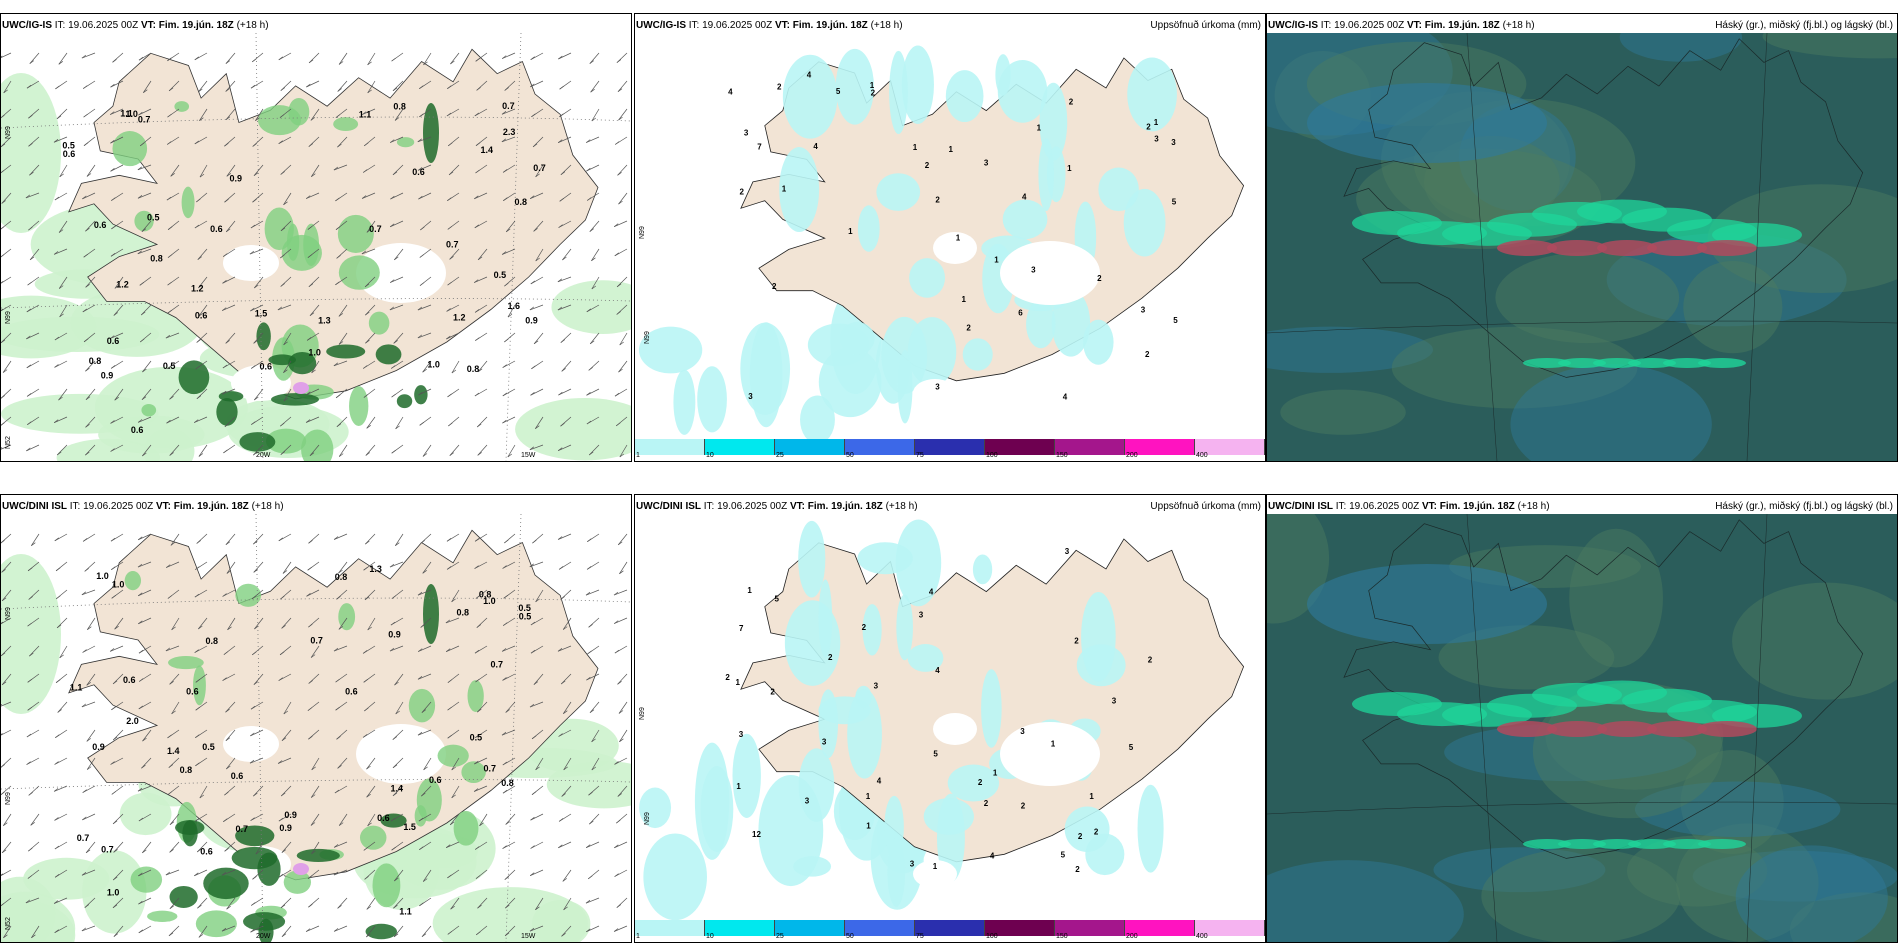 The image size is (1900, 950). I want to click on precip-value-label: 1.2, so click(459, 318).